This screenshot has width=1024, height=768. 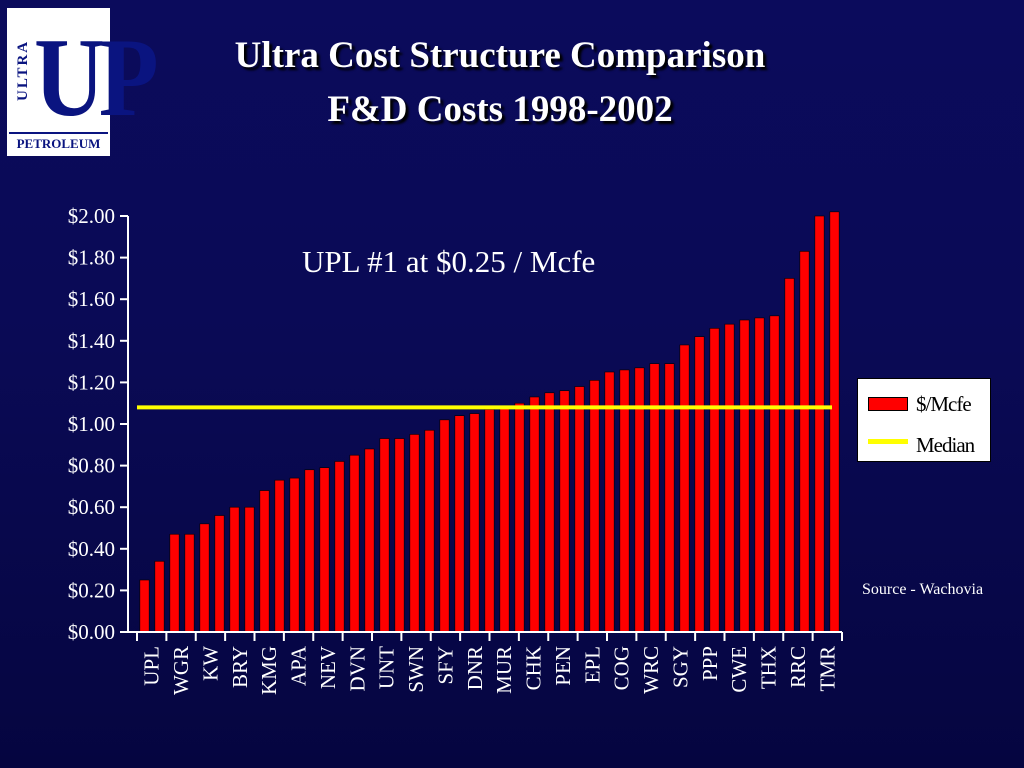 What do you see at coordinates (269, 670) in the screenshot?
I see `x-category-label-kmg: KMG` at bounding box center [269, 670].